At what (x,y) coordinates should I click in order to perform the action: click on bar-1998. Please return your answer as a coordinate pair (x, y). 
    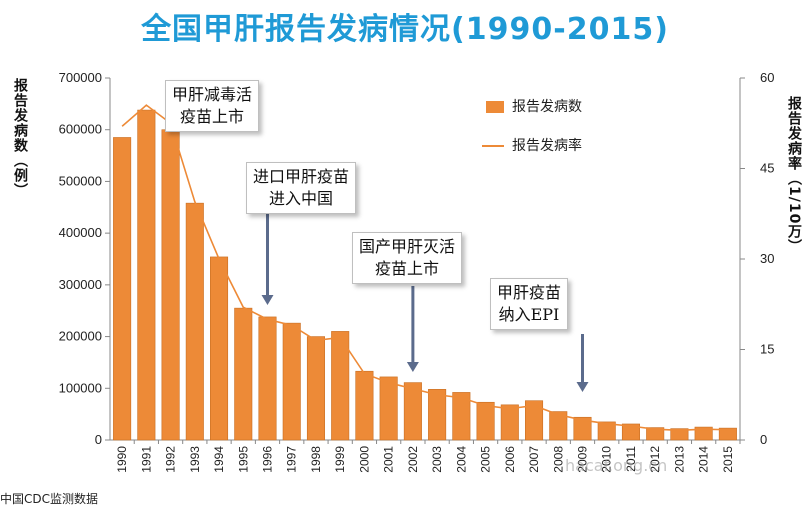
    Looking at the image, I should click on (315, 388).